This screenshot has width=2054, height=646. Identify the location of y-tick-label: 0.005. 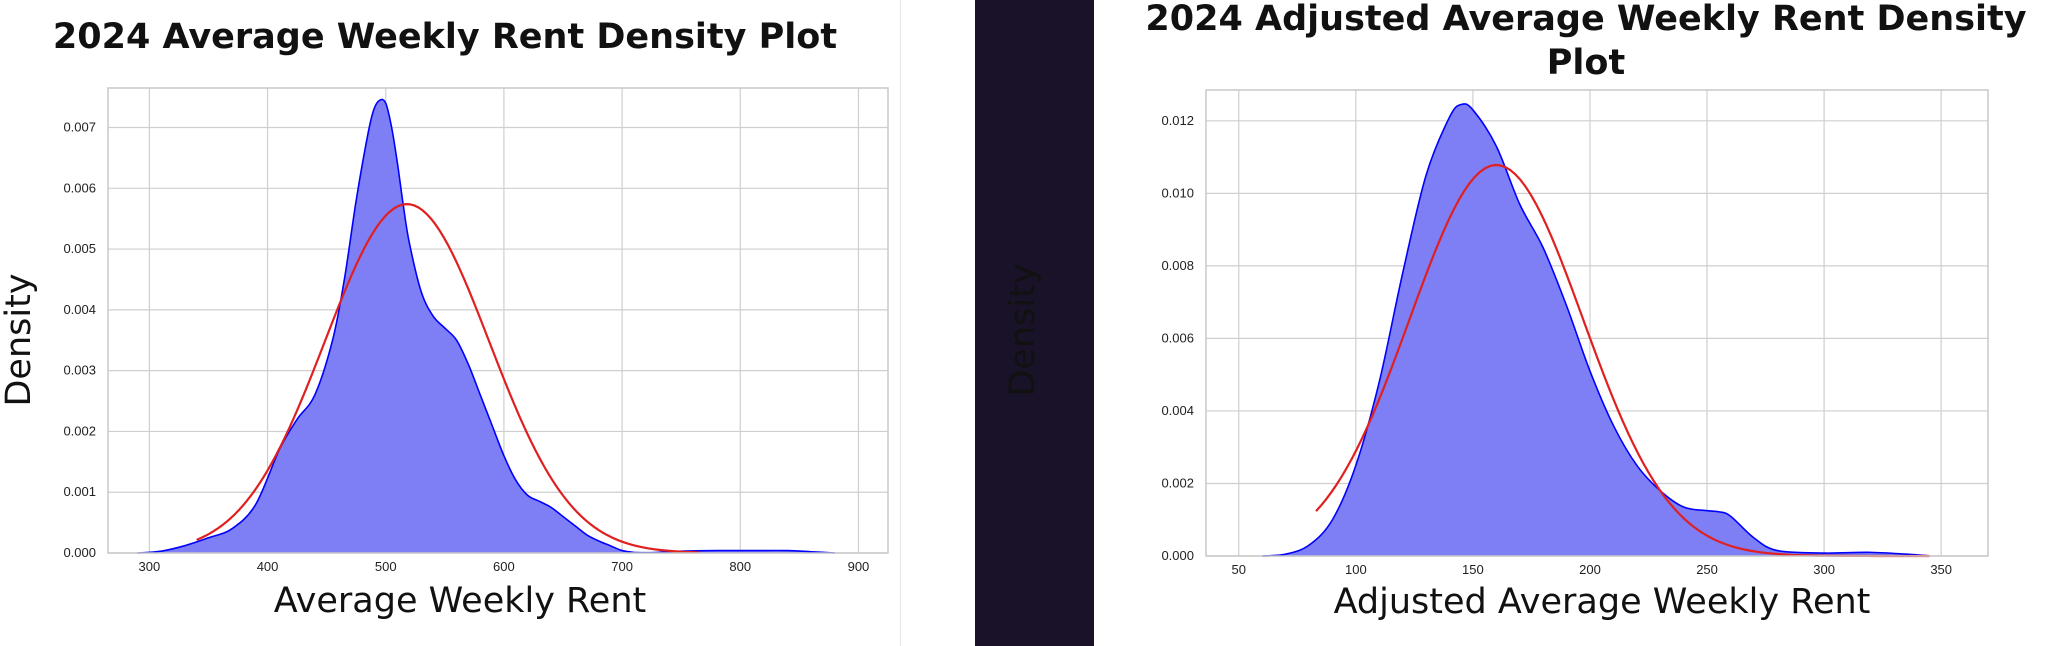
(79, 248).